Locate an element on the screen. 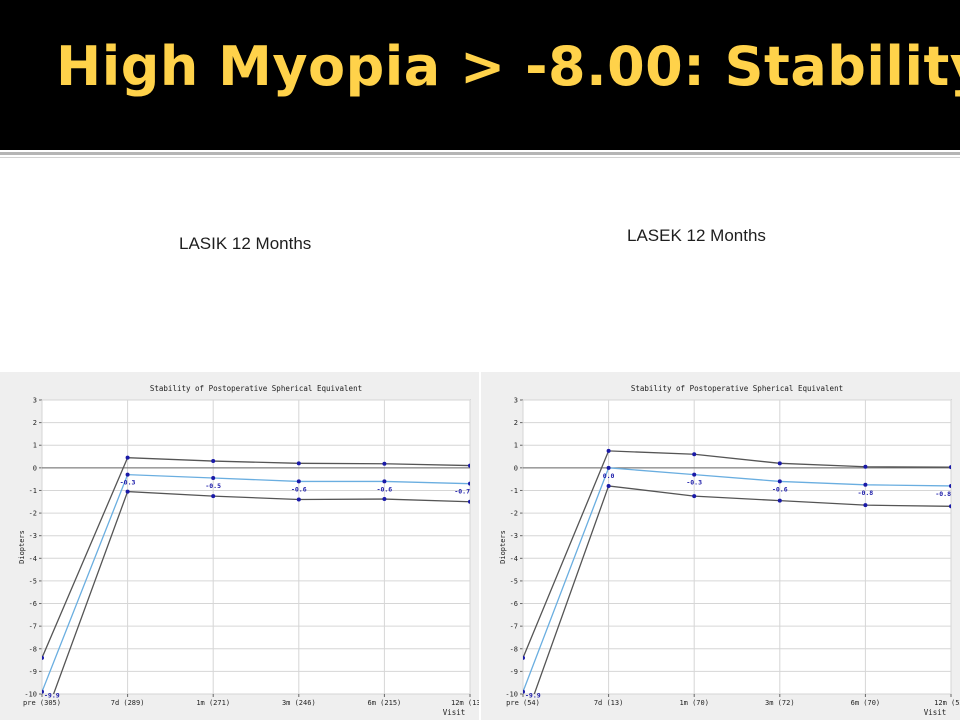 The image size is (960, 720). x-tick-label: 1m (271) is located at coordinates (213, 703).